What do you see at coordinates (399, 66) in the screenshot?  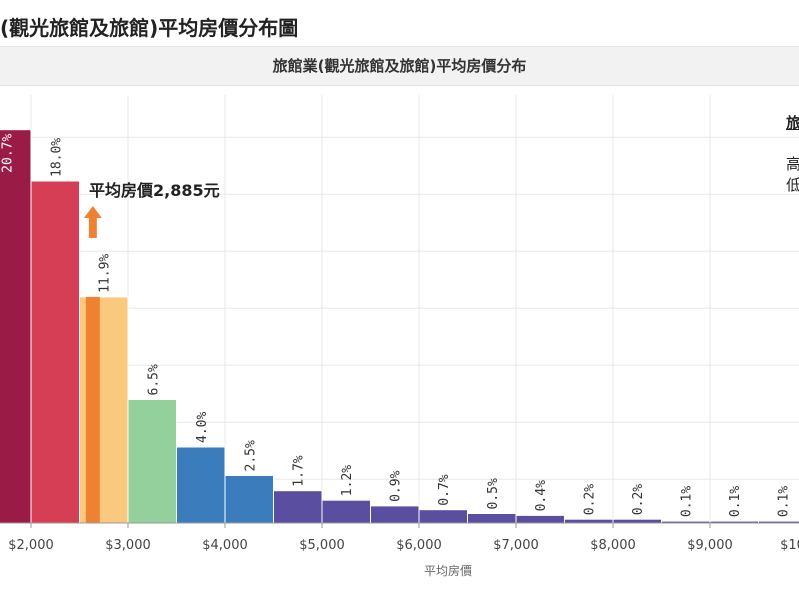 I see `chart-title: 旅館業(觀光旅館及旅館)平均房價分布` at bounding box center [399, 66].